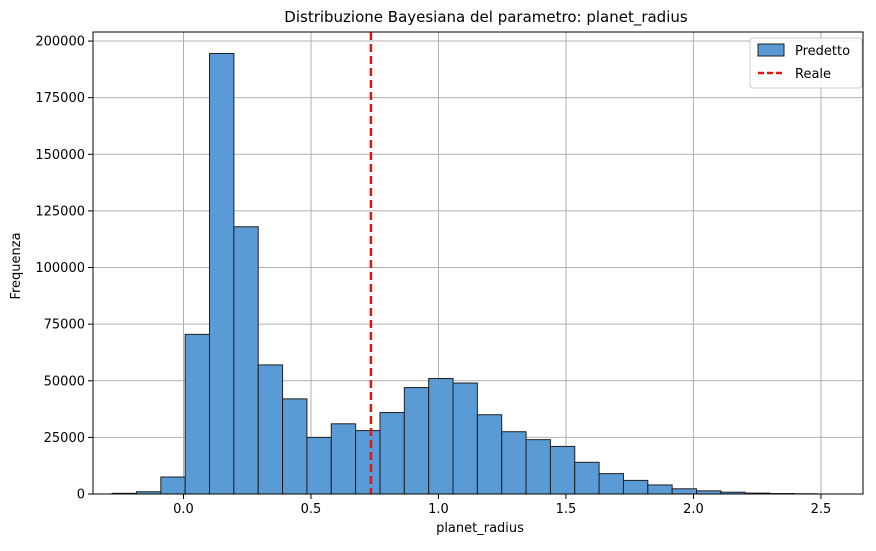 The image size is (876, 551). I want to click on y-tick-label: 25000, so click(64, 438).